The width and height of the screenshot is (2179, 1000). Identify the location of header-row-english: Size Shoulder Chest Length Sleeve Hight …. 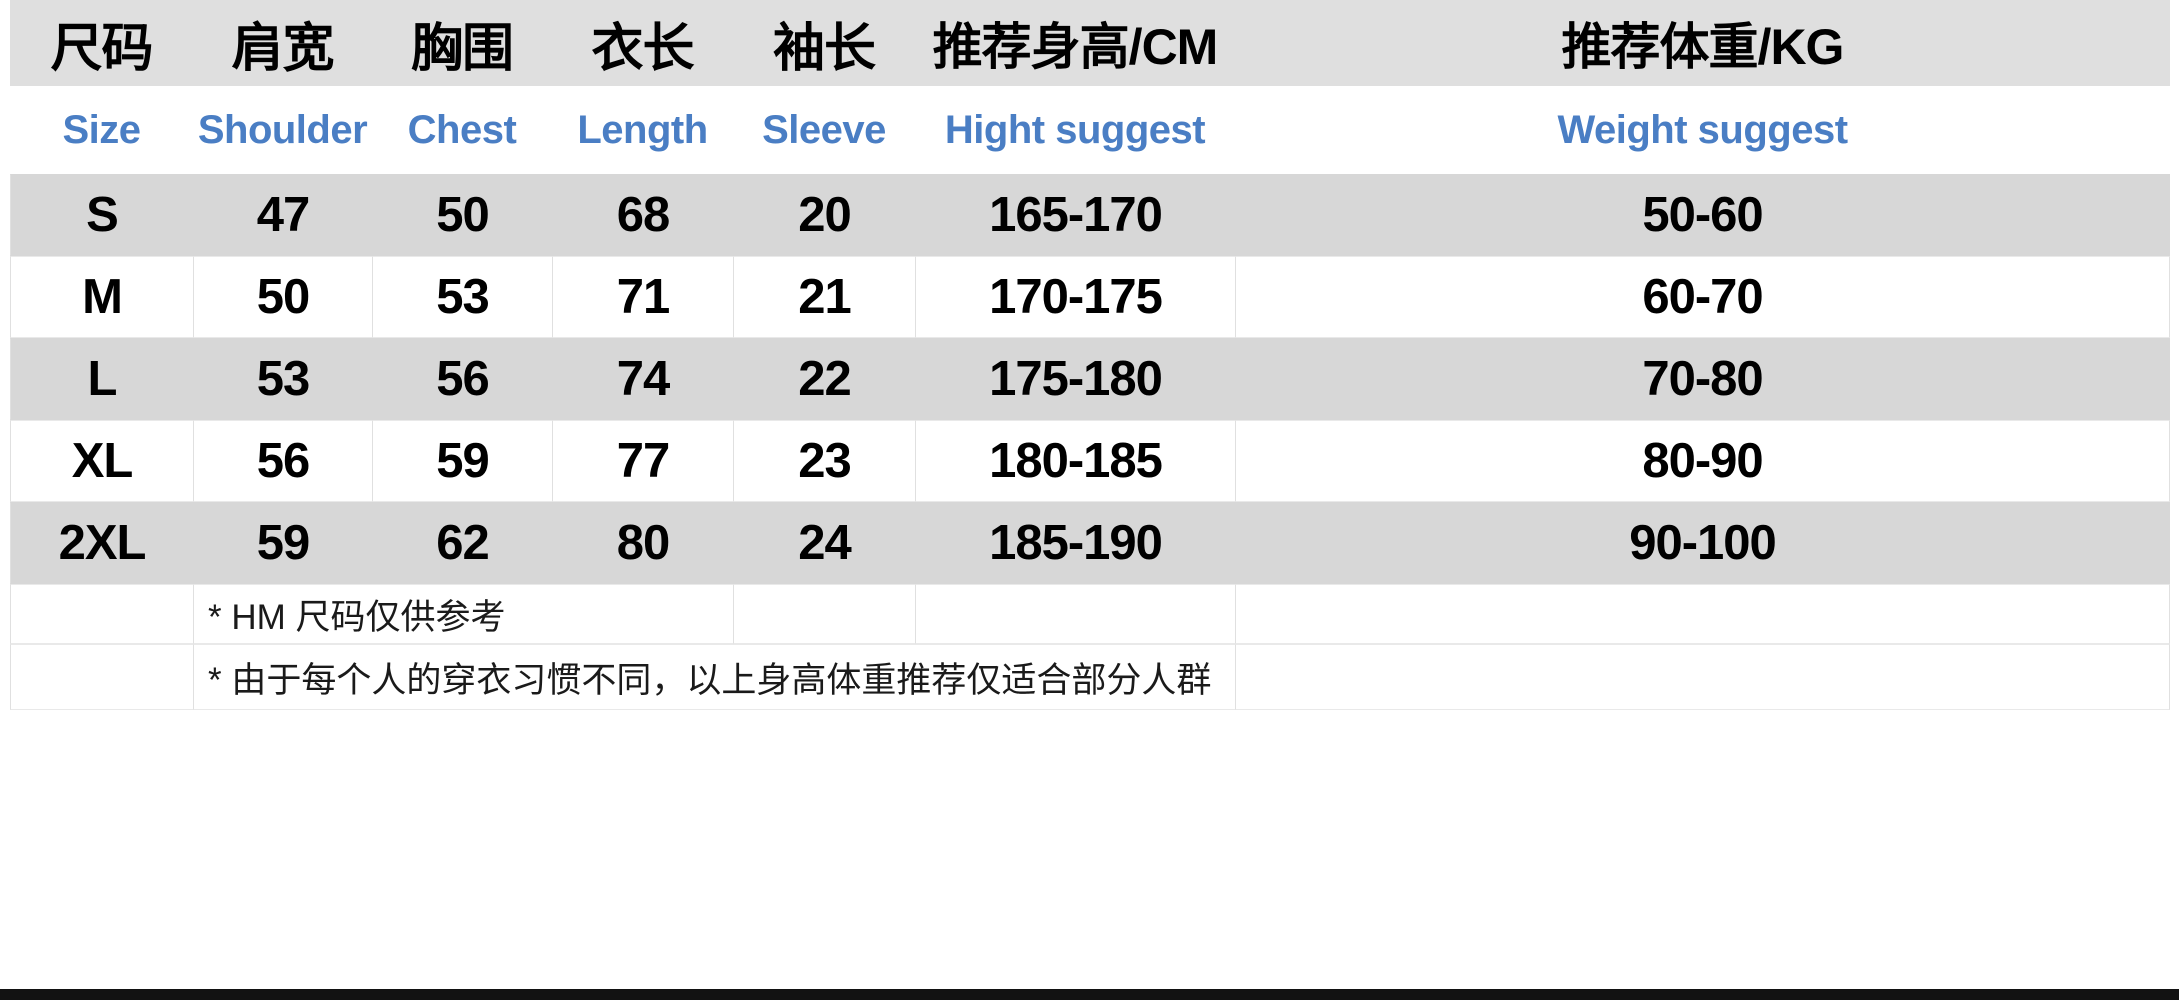
(1090, 130).